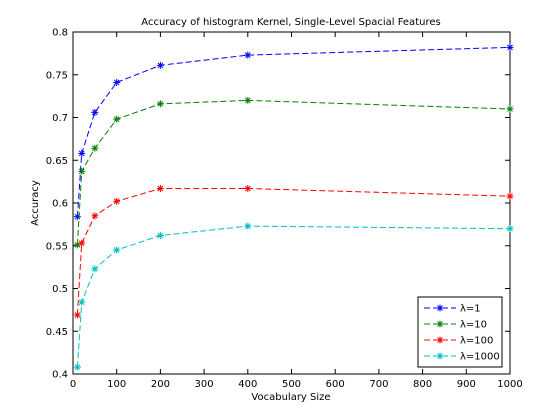 This screenshot has height=420, width=560. Describe the element at coordinates (57, 75) in the screenshot. I see `y-tick-label: 0.75` at that location.